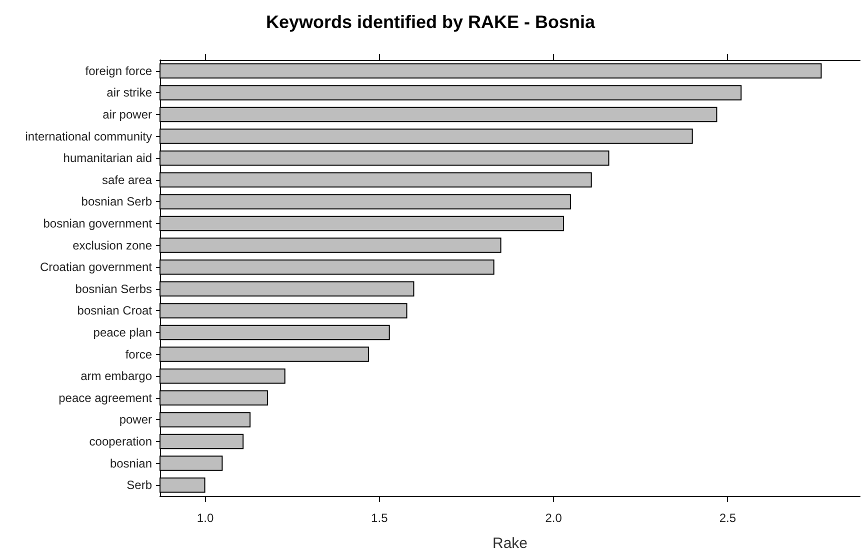 This screenshot has width=861, height=560. What do you see at coordinates (510, 543) in the screenshot?
I see `x-axis-title: Rake` at bounding box center [510, 543].